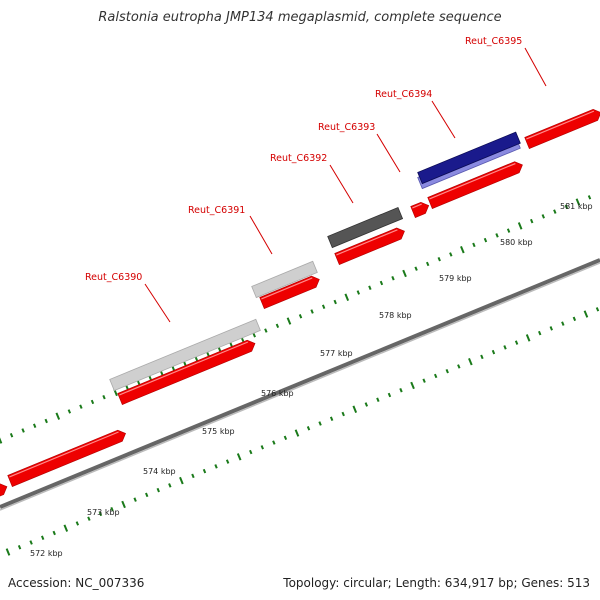 Image resolution: width=600 pixels, height=600 pixels. What do you see at coordinates (103, 512) in the screenshot?
I see `kbp-label: 573 kbp` at bounding box center [103, 512].